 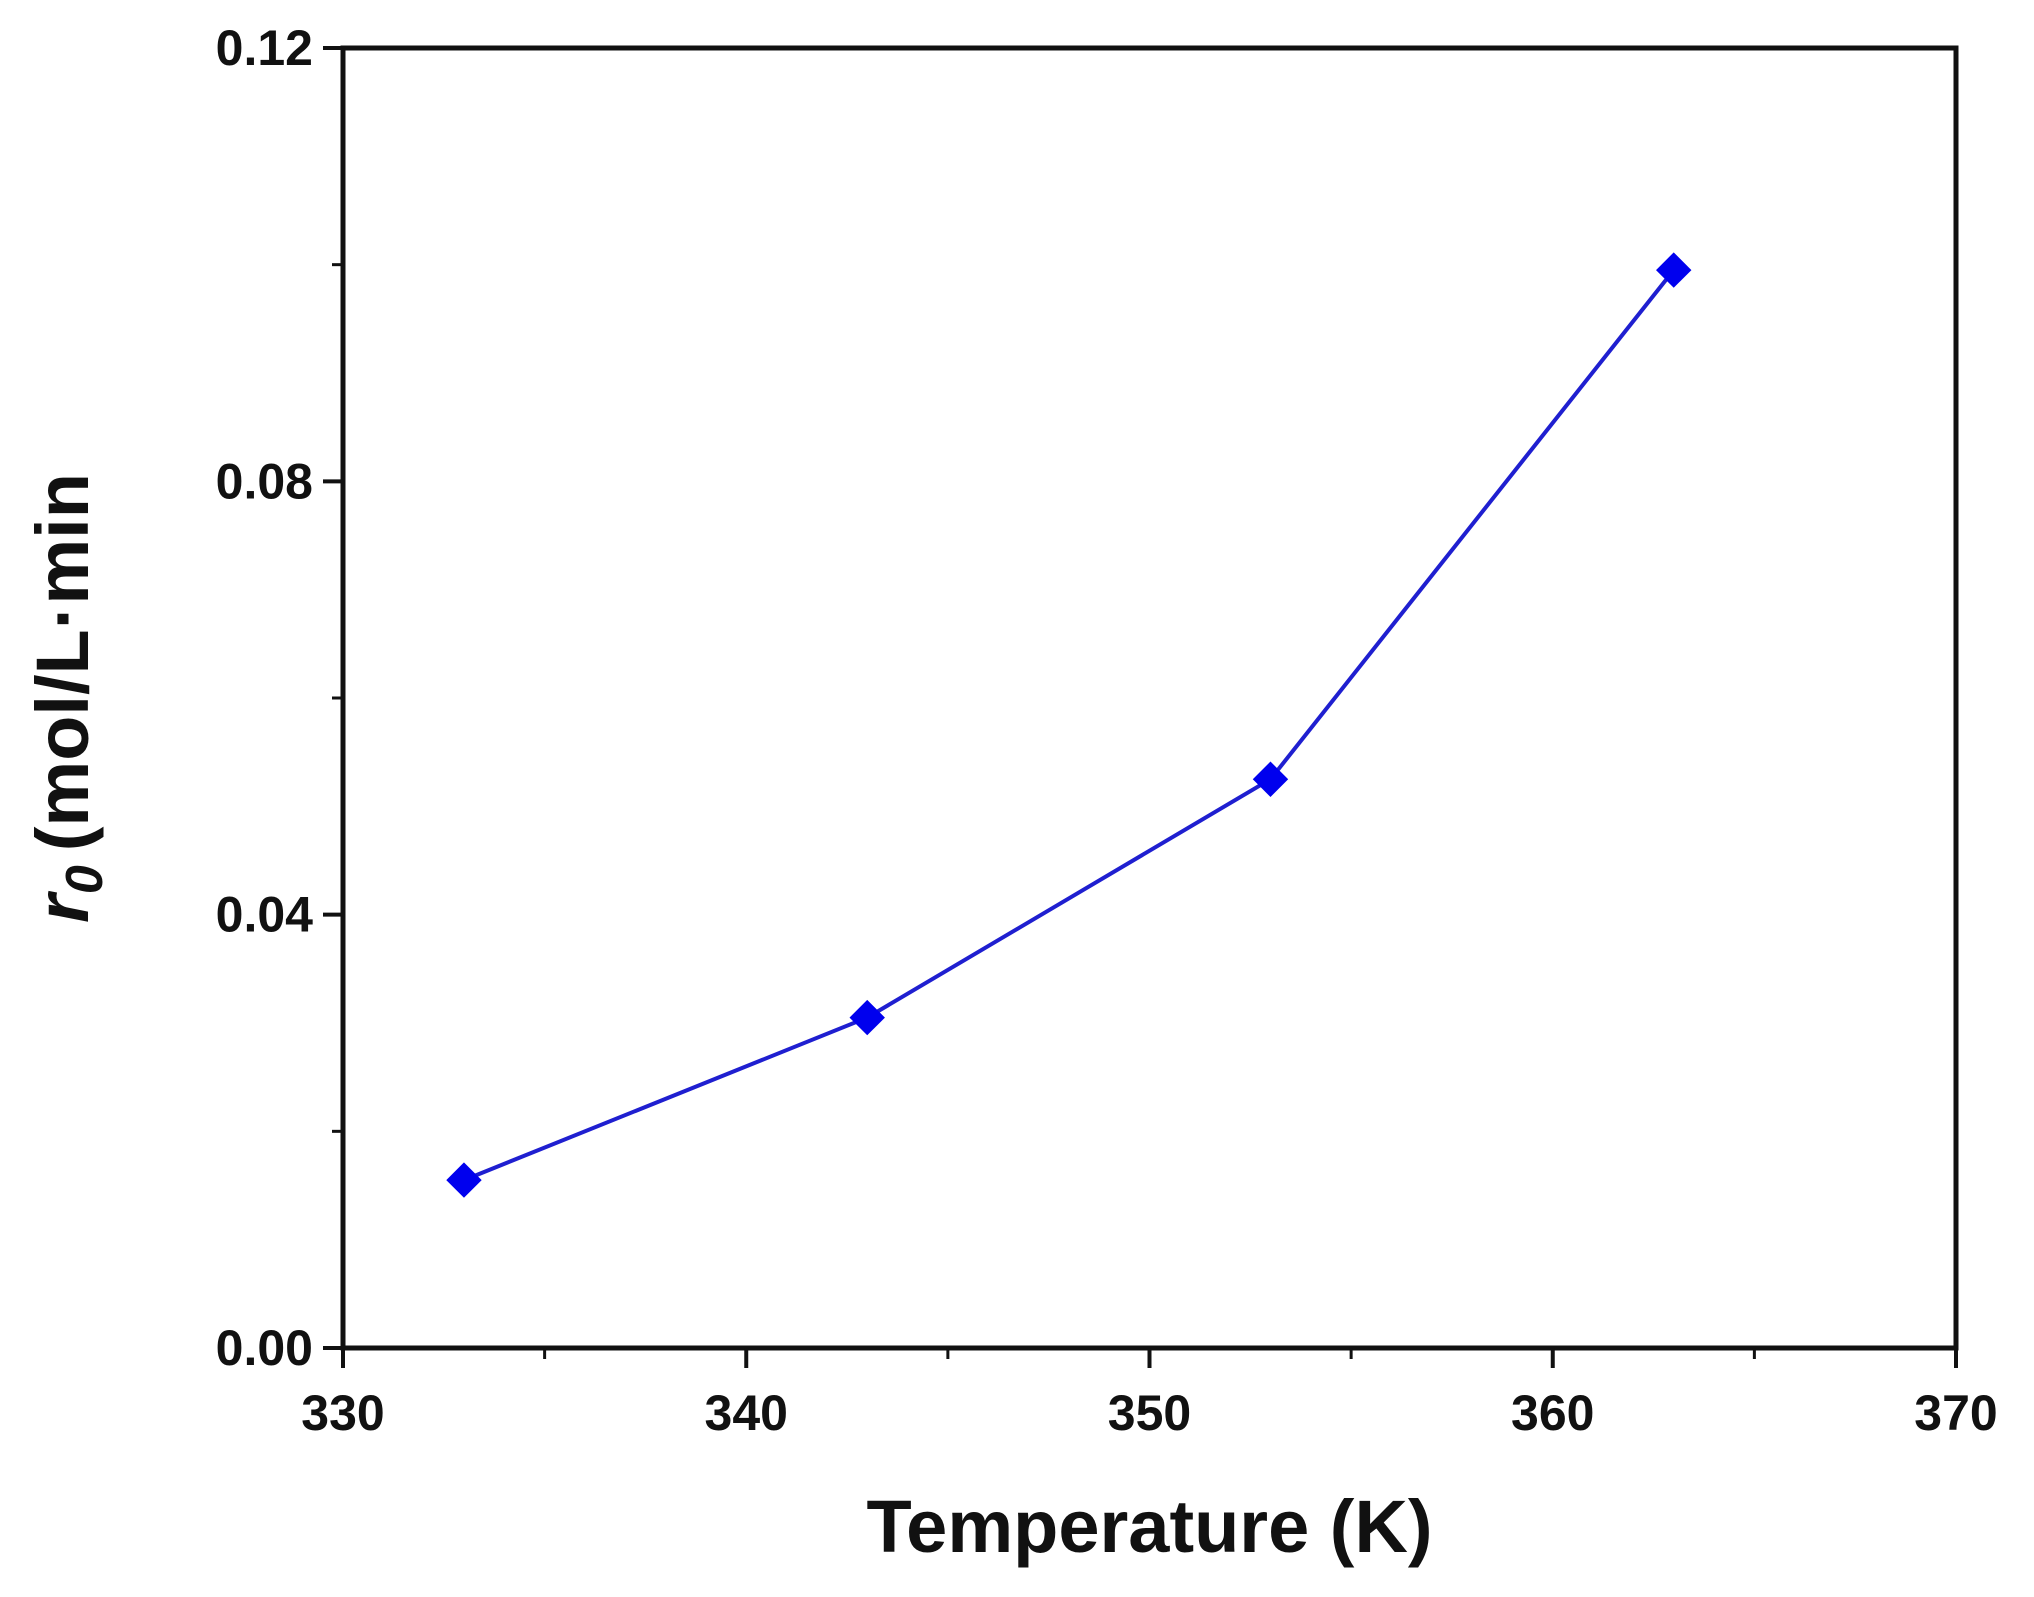 I want to click on y-tick-label: 0.04, so click(x=265, y=915).